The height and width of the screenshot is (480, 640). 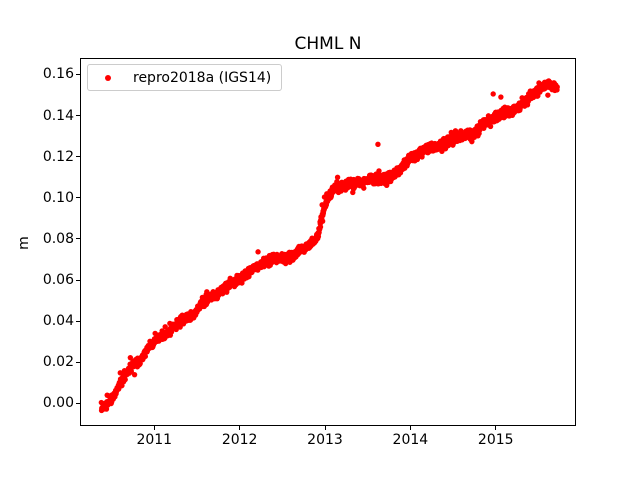 What do you see at coordinates (58, 197) in the screenshot?
I see `y-tick-label: 0.10` at bounding box center [58, 197].